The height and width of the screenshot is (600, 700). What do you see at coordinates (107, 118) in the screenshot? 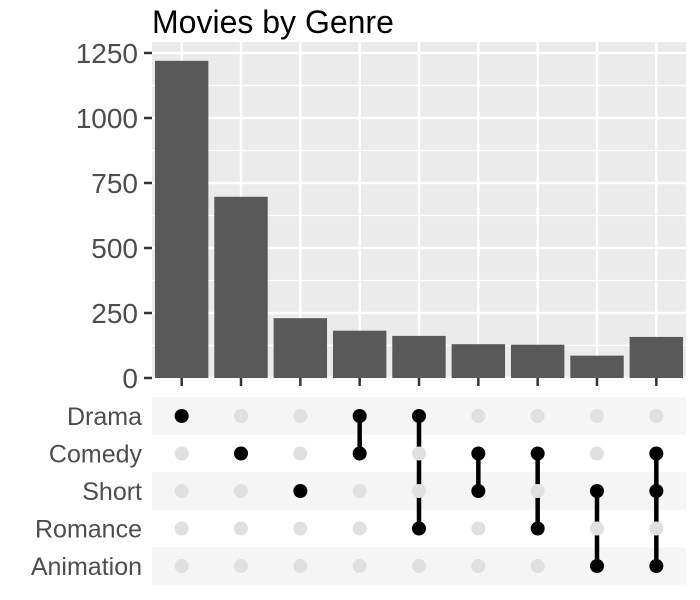
I see `y-tick-label: 1000` at bounding box center [107, 118].